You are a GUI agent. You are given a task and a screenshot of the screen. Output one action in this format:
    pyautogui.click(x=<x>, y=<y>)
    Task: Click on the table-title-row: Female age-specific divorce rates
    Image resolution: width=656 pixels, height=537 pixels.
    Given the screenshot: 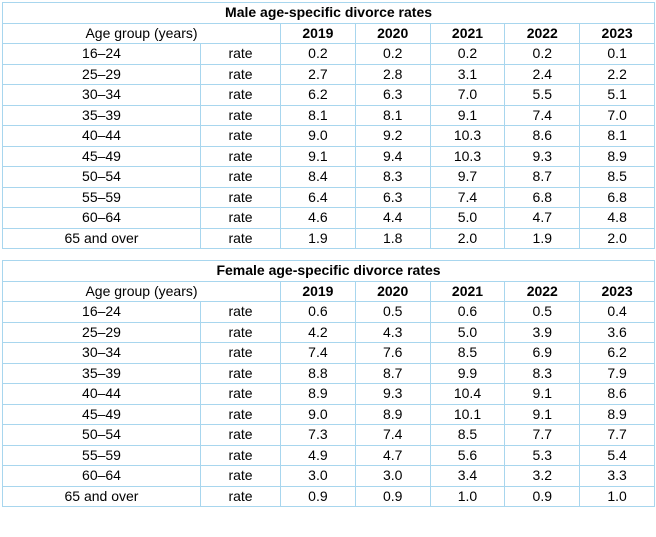 What is the action you would take?
    pyautogui.click(x=328, y=271)
    